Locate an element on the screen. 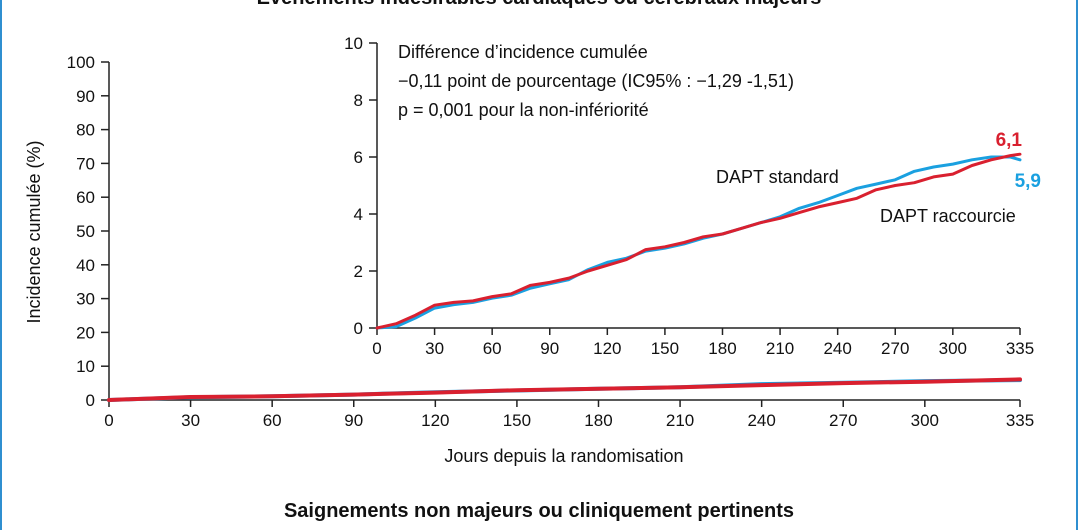 Image resolution: width=1078 pixels, height=530 pixels. main-x-tick-label: 300 is located at coordinates (925, 420).